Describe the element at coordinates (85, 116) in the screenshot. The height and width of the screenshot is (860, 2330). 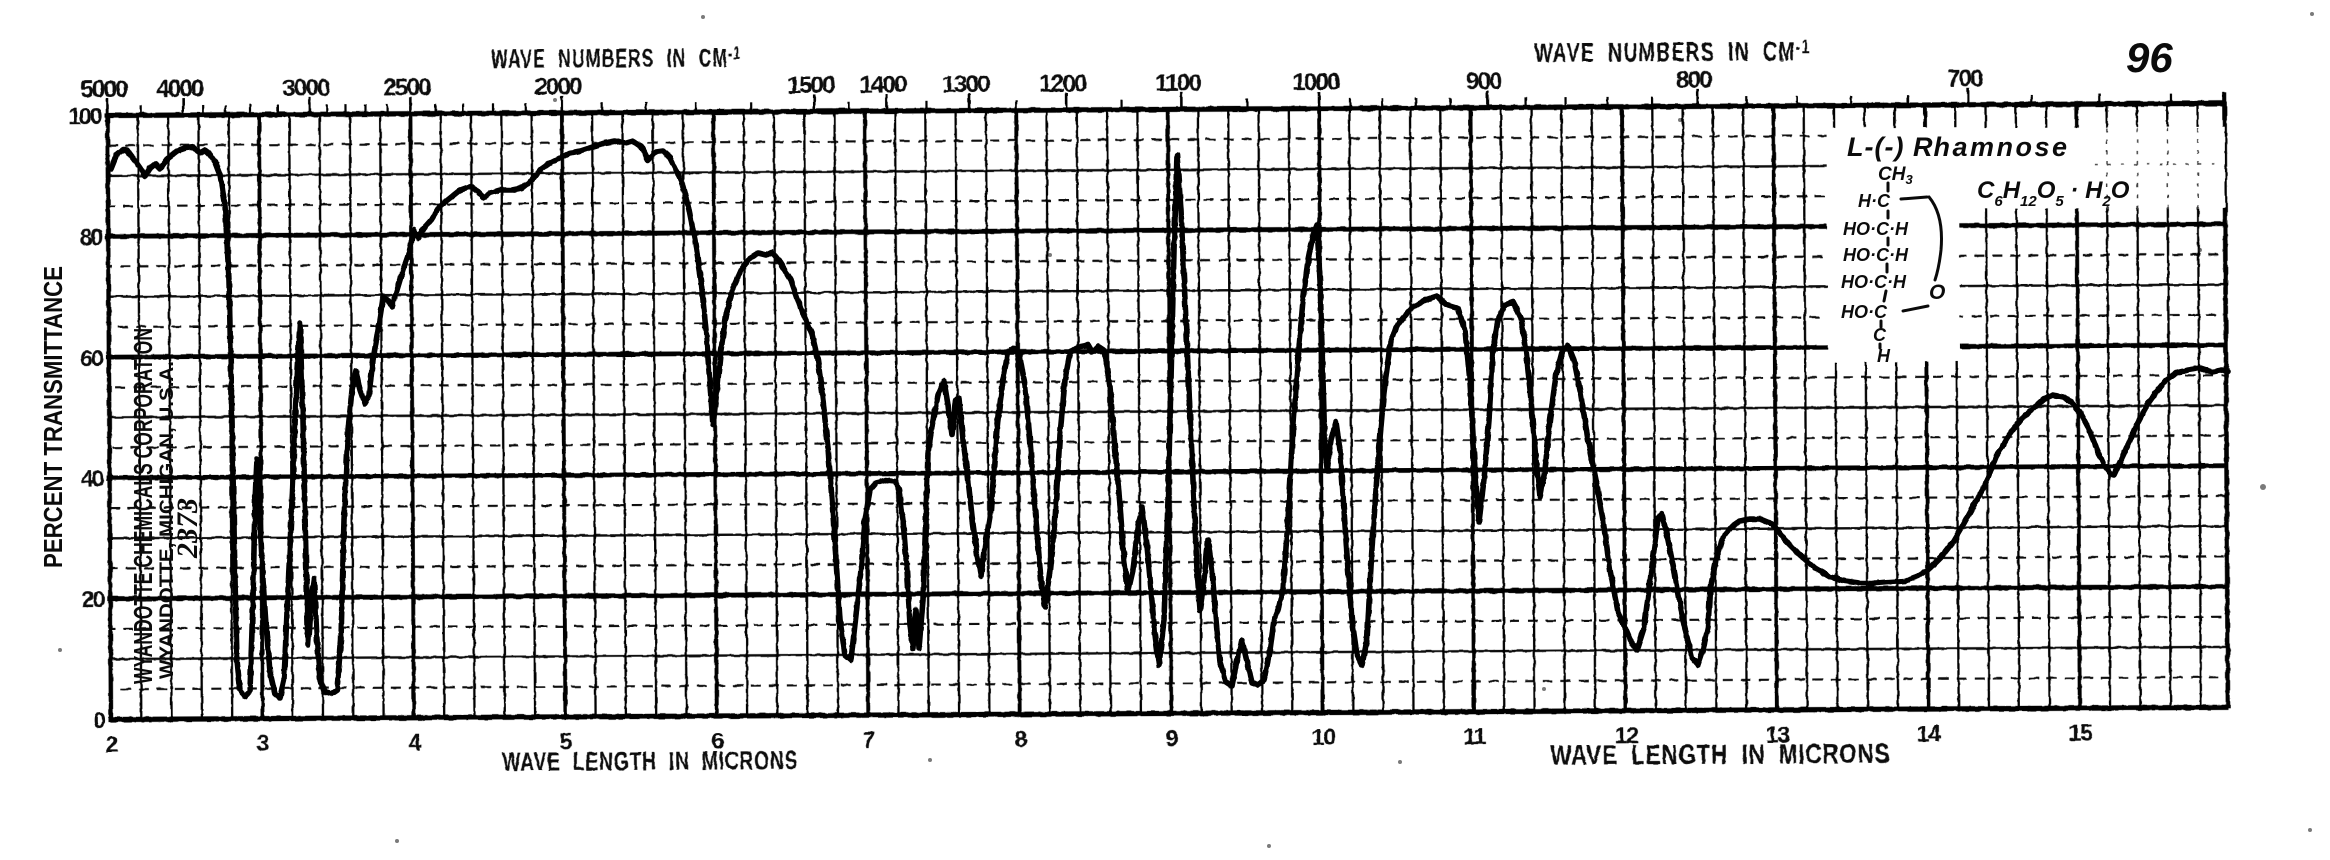
I see `svg-text: 100` at that location.